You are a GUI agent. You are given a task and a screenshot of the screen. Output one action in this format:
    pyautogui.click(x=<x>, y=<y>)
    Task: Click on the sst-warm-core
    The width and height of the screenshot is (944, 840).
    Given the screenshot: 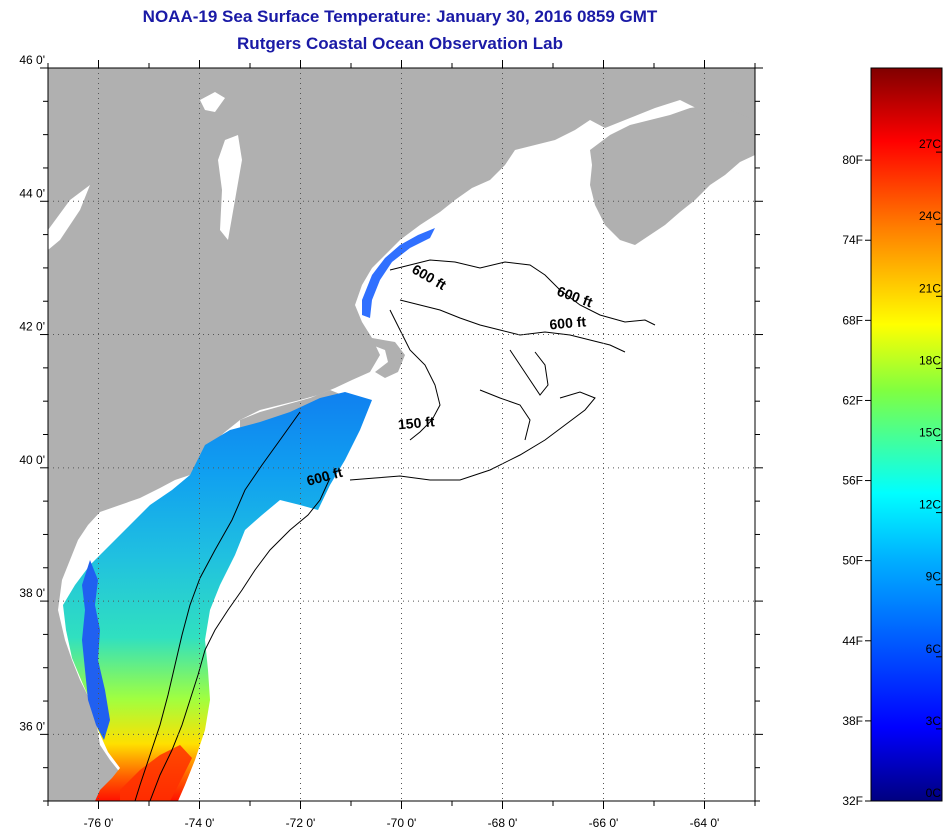 What is the action you would take?
    pyautogui.click(x=156, y=773)
    